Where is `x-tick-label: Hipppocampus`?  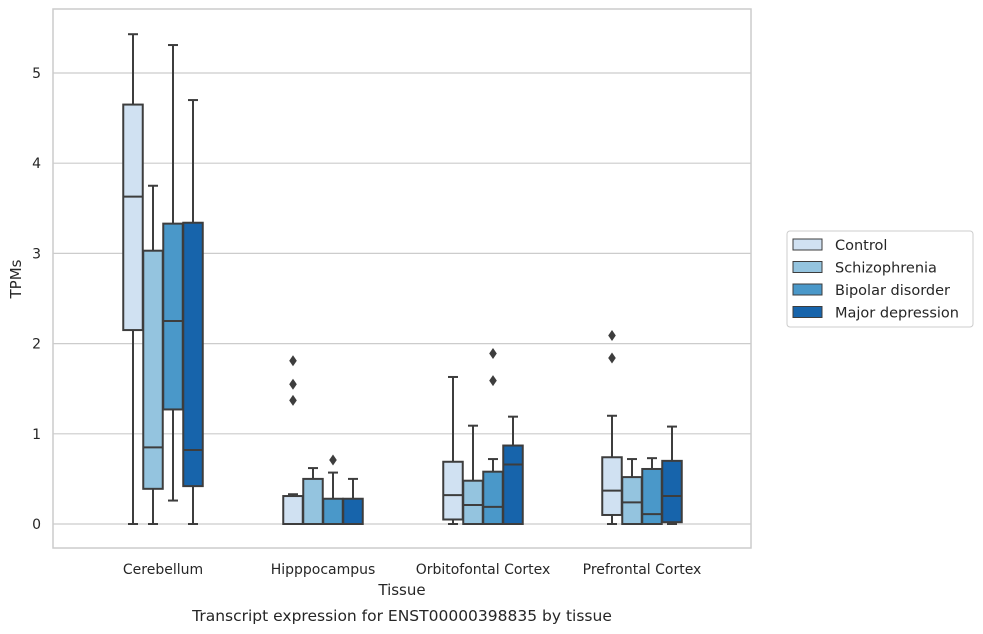 x-tick-label: Hipppocampus is located at coordinates (323, 570).